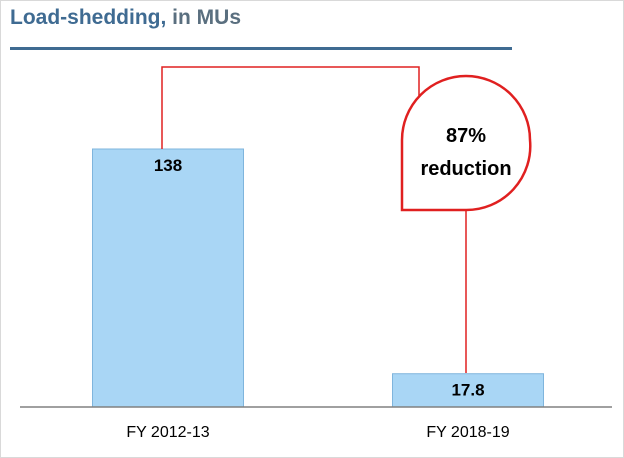 This screenshot has height=458, width=624. Describe the element at coordinates (168, 165) in the screenshot. I see `bar-value-label-1: 138` at that location.